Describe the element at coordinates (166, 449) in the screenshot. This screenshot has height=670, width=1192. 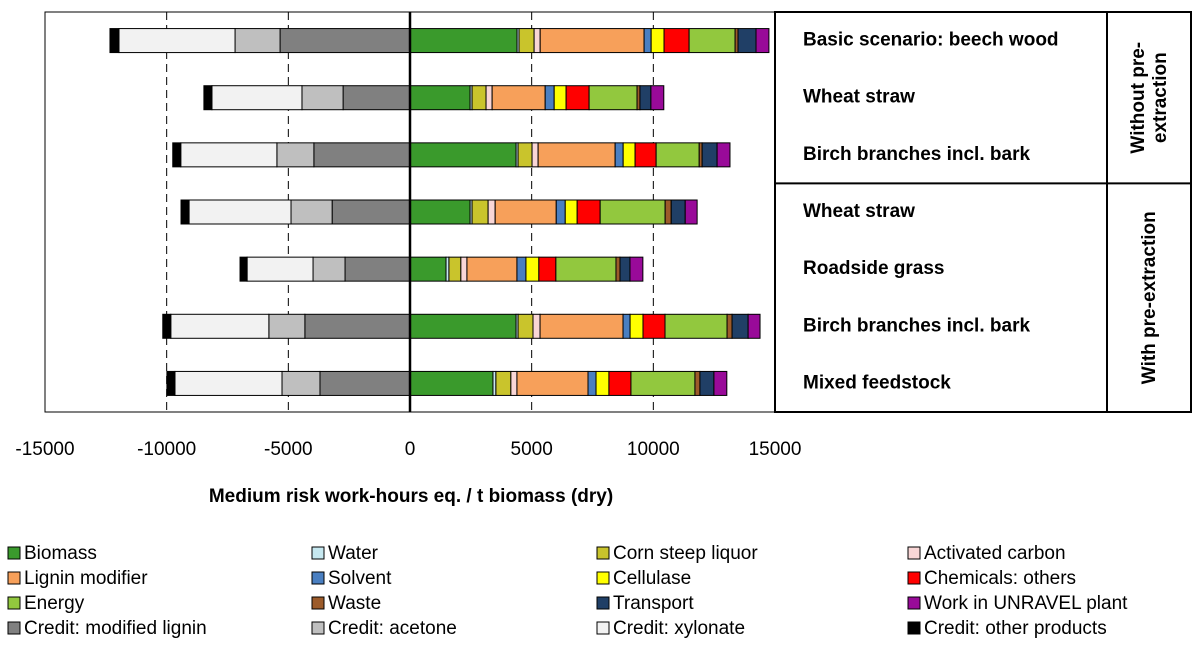
I see `x-tick-label: -10000` at that location.